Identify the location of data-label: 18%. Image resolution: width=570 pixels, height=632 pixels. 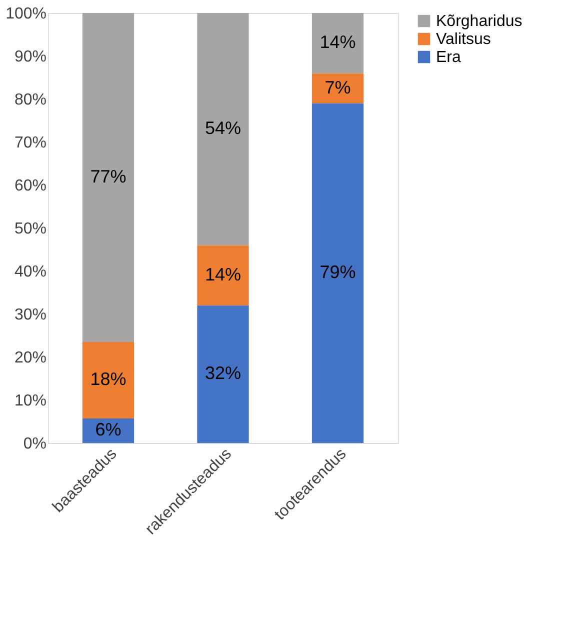
(108, 379).